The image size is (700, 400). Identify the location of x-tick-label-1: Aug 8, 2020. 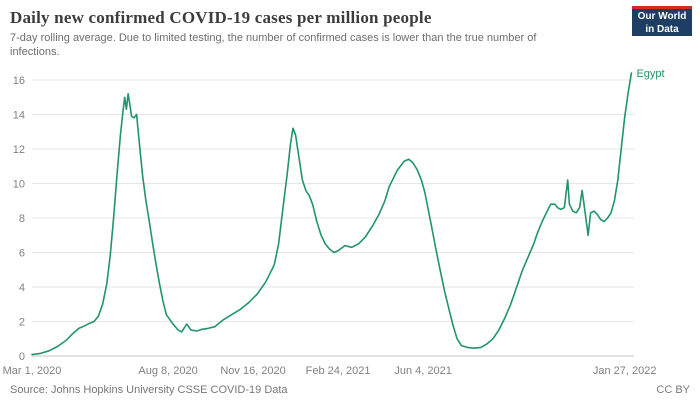
(167, 371).